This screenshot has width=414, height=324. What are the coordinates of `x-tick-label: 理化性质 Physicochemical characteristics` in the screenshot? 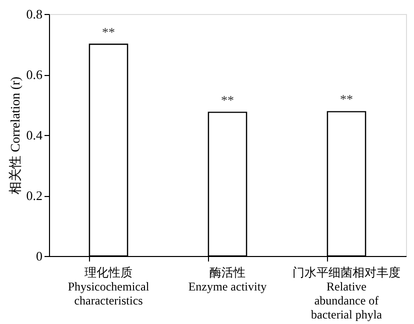 It's located at (109, 287).